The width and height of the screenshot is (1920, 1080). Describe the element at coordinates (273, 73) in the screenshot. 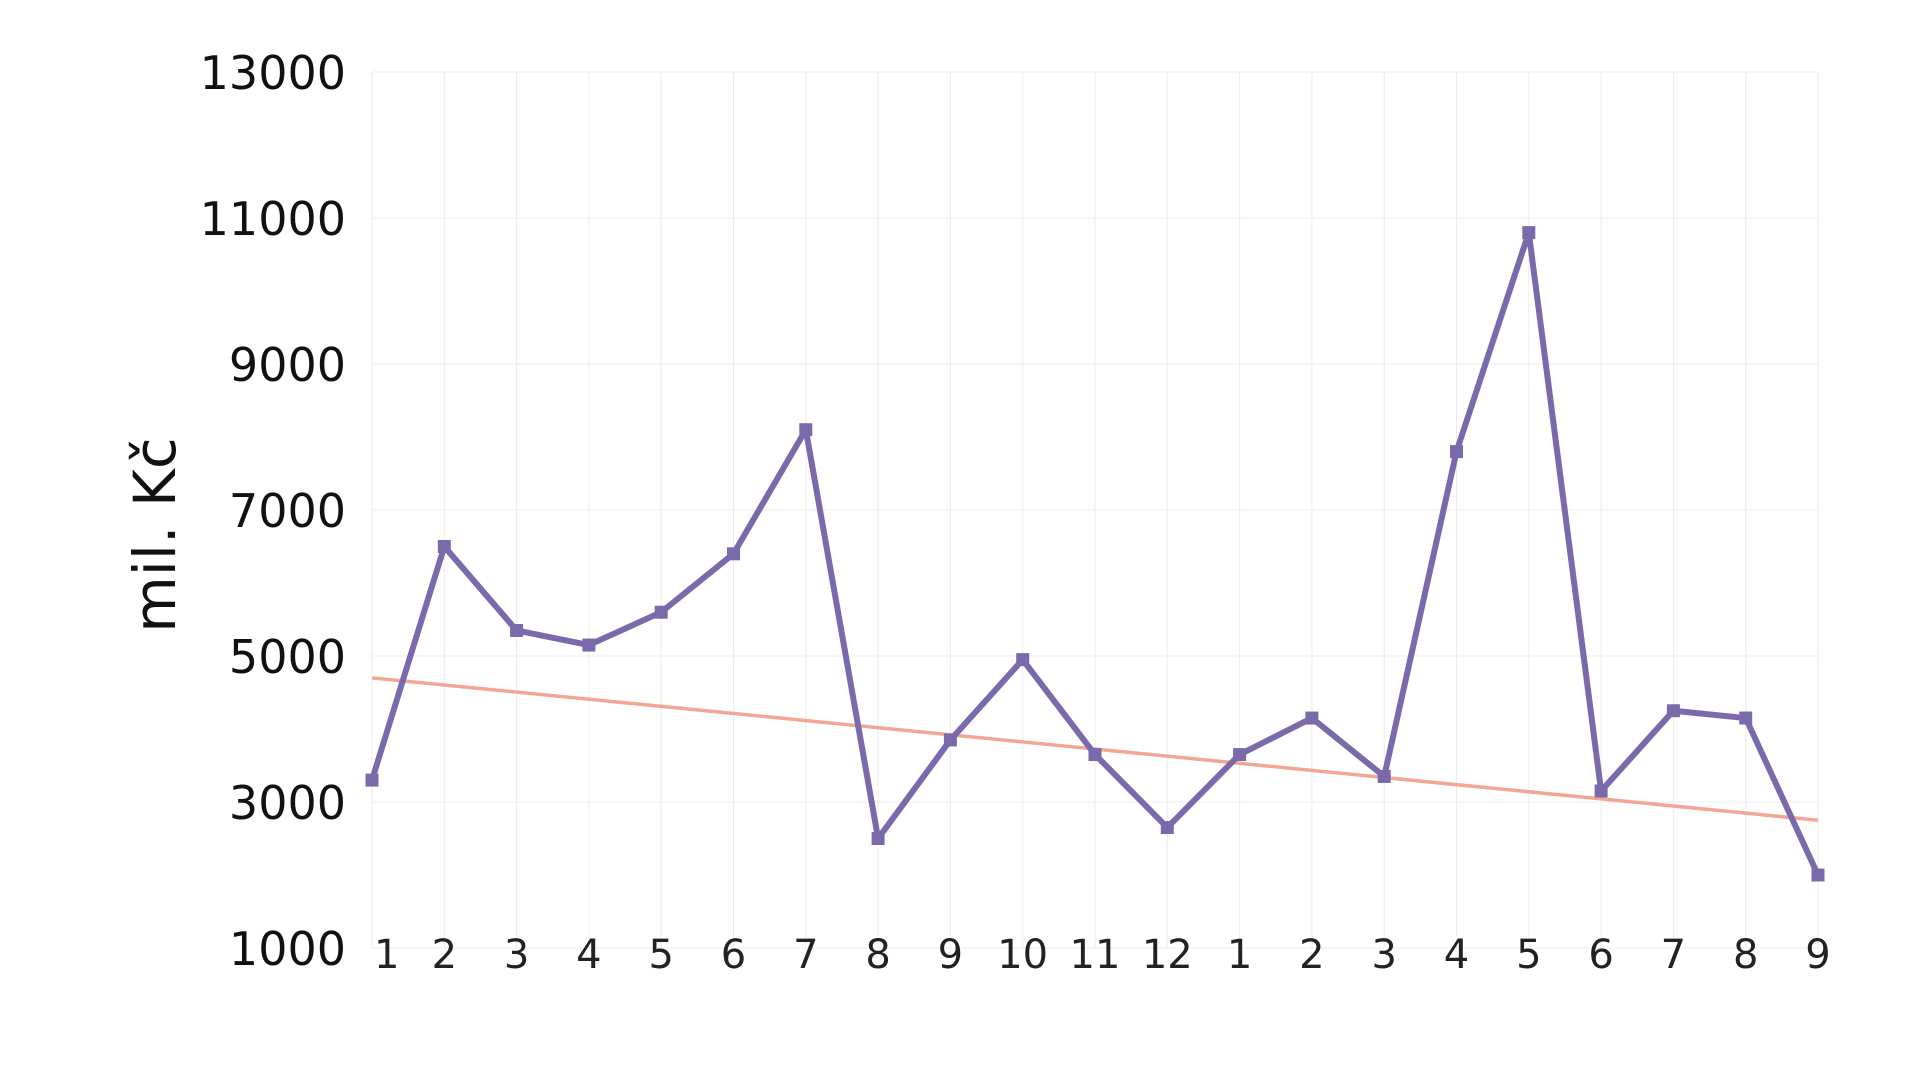

I see `y-tick-label: 13000` at that location.